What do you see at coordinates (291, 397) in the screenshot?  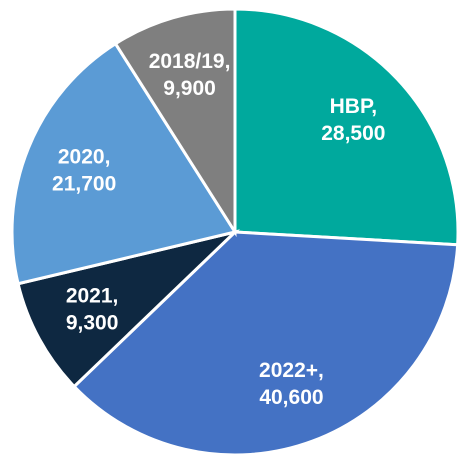 I see `slice-value-label: 40,600` at bounding box center [291, 397].